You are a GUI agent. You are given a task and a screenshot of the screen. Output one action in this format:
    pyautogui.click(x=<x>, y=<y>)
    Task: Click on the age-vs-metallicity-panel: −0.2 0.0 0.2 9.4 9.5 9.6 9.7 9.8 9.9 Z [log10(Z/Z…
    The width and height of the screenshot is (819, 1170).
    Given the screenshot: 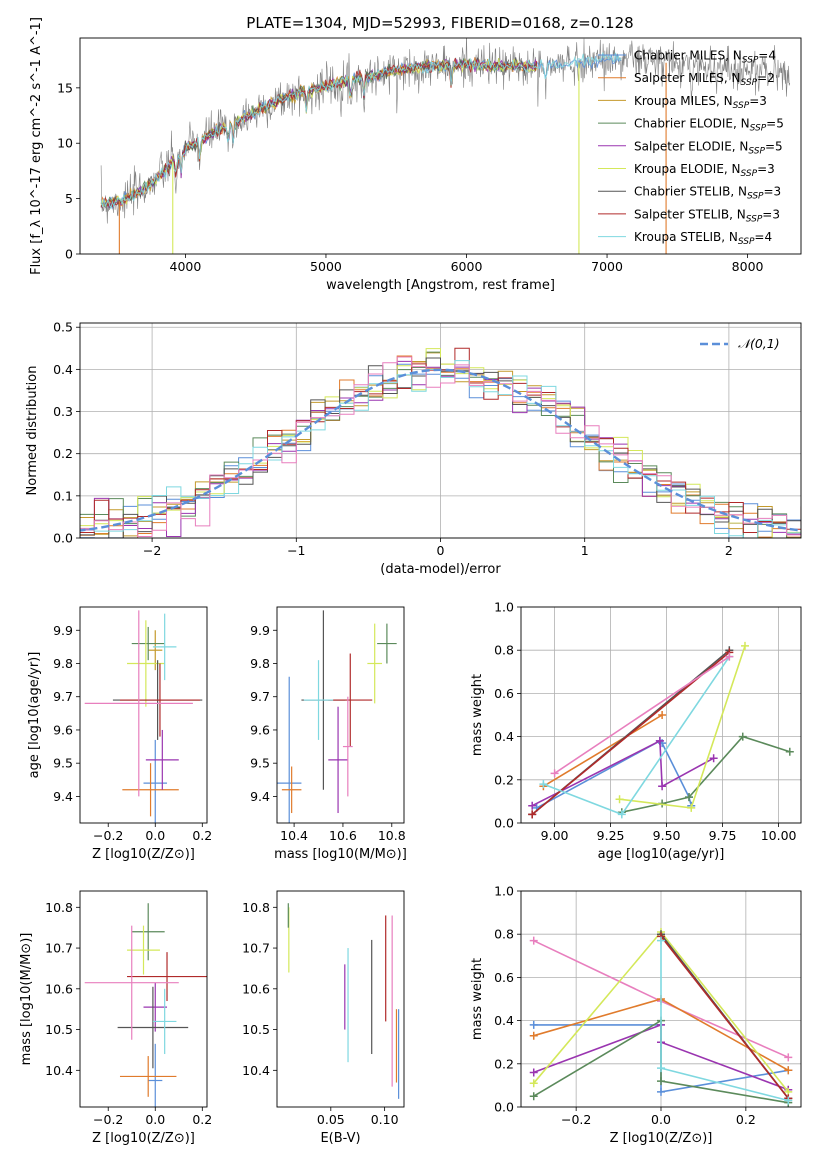 What is the action you would take?
    pyautogui.click(x=119, y=734)
    